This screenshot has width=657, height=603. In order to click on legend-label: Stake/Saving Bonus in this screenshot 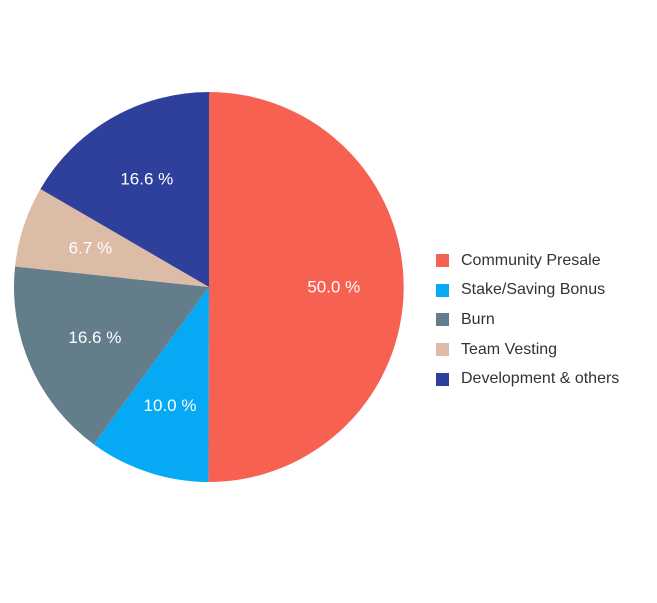, I will do `click(533, 290)`.